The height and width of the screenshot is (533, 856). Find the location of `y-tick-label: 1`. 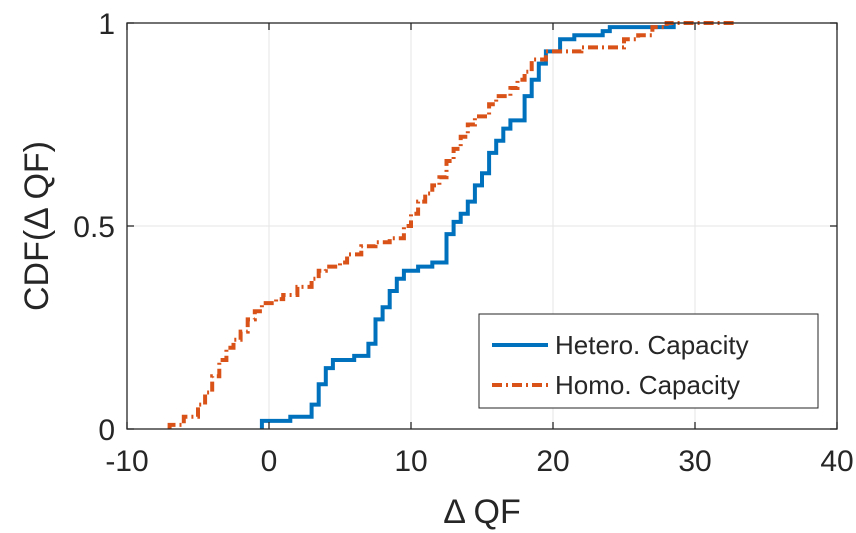

y-tick-label: 1 is located at coordinates (106, 24).